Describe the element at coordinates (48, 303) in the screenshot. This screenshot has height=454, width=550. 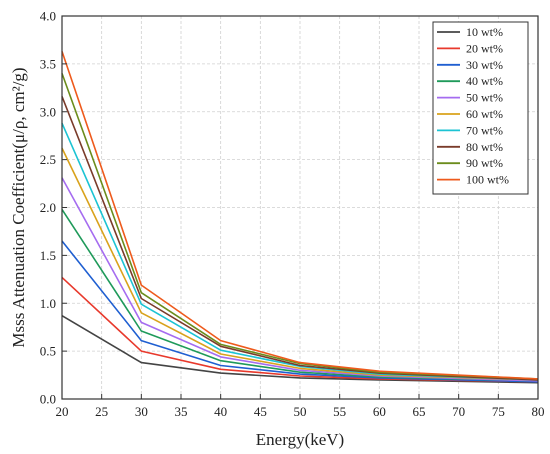
I see `y-tick-label: 1.0` at that location.